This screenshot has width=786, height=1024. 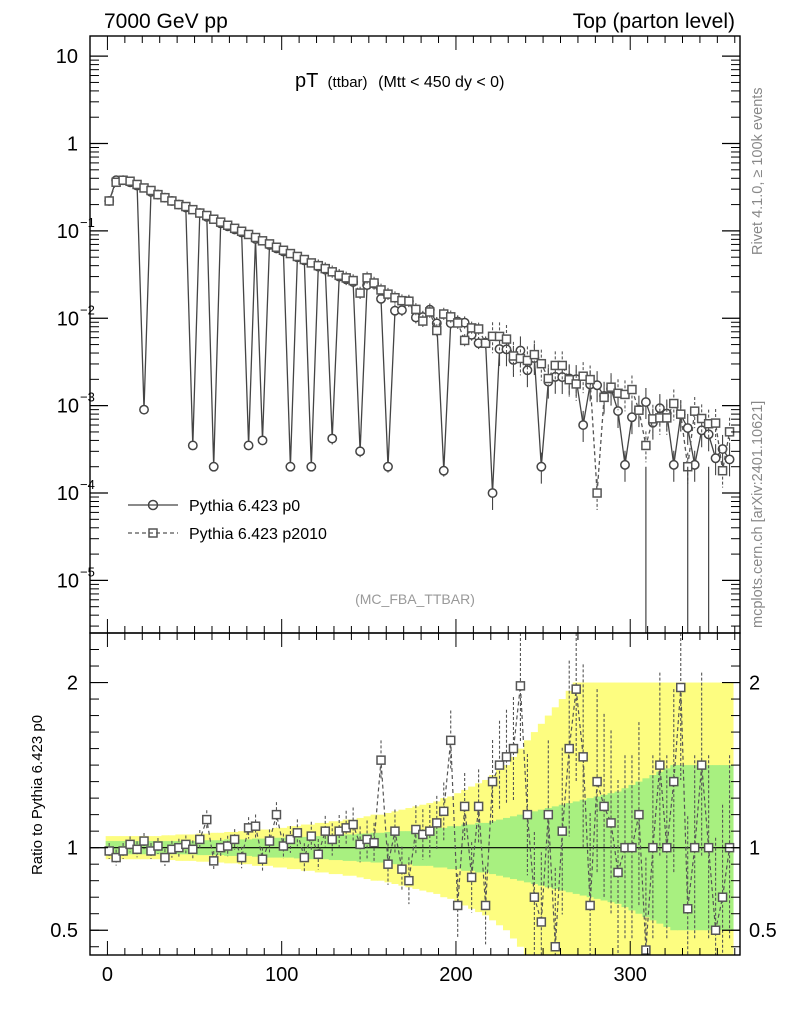 What do you see at coordinates (415, 599) in the screenshot?
I see `analysis-watermark: (MC_FBA_TTBAR)` at bounding box center [415, 599].